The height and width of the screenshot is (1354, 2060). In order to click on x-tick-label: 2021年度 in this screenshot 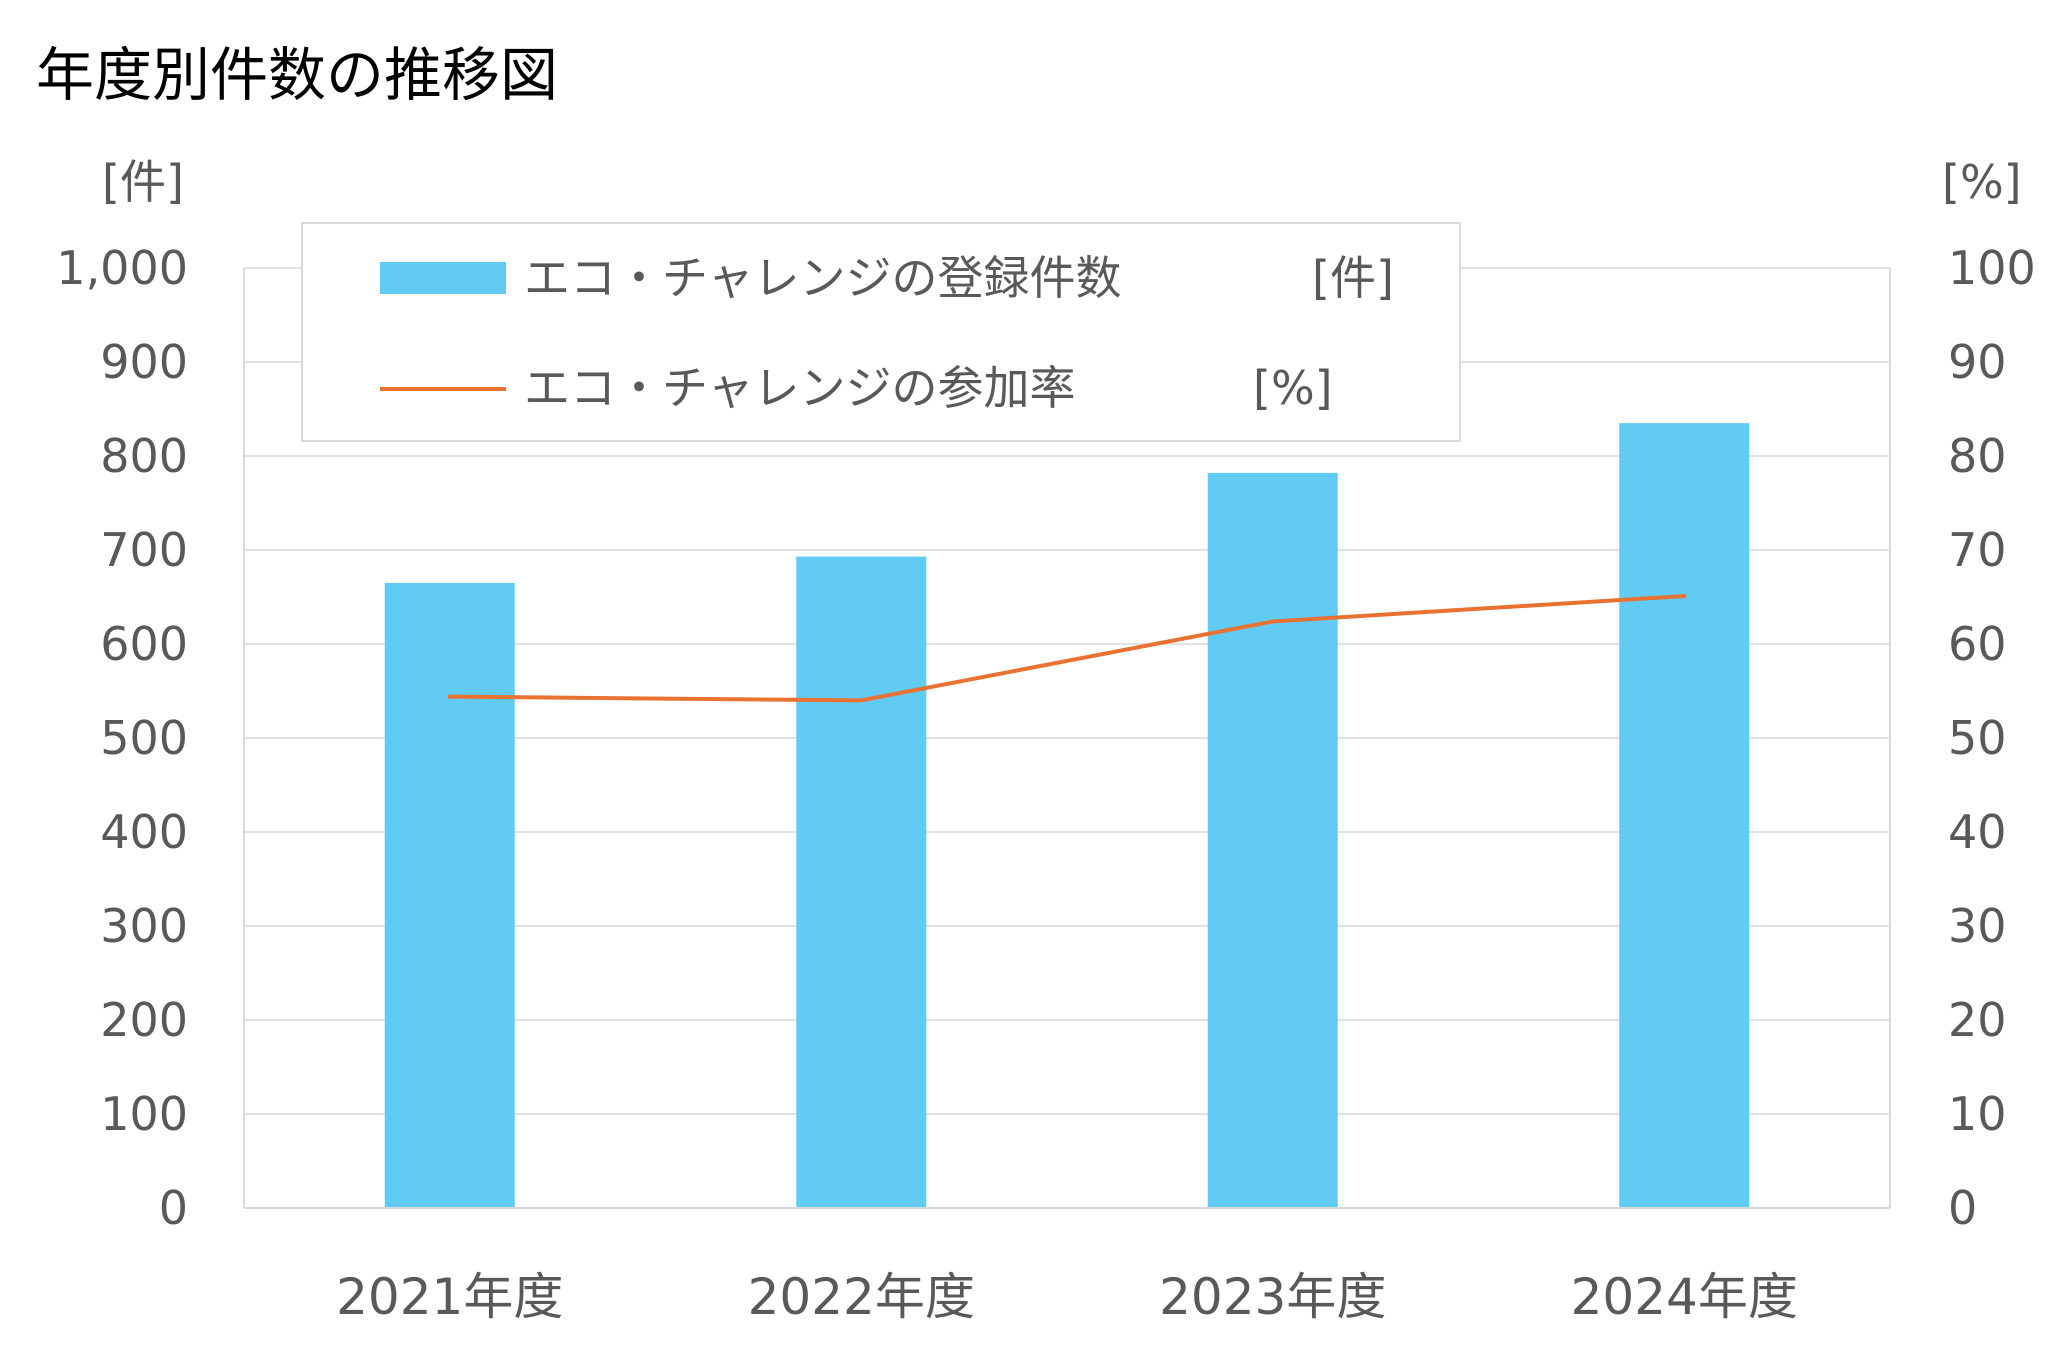, I will do `click(449, 1297)`.